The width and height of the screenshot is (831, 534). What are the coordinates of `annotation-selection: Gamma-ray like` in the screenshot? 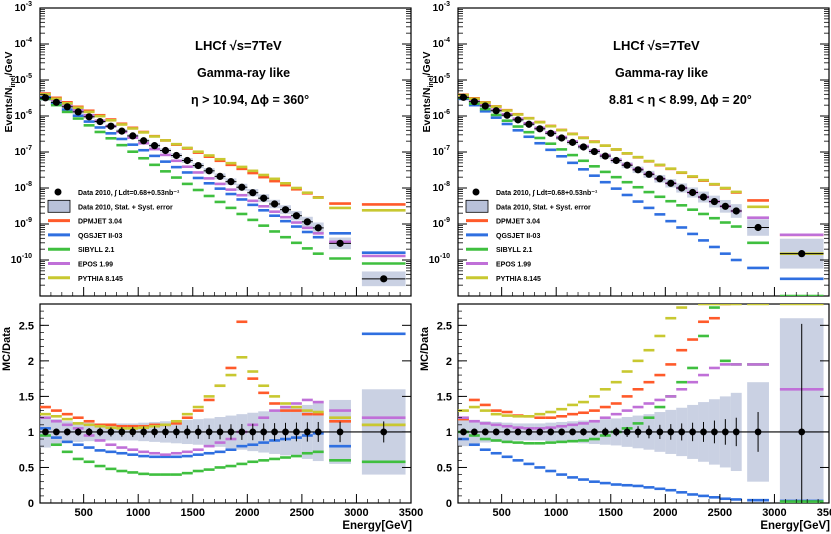 It's located at (243, 73).